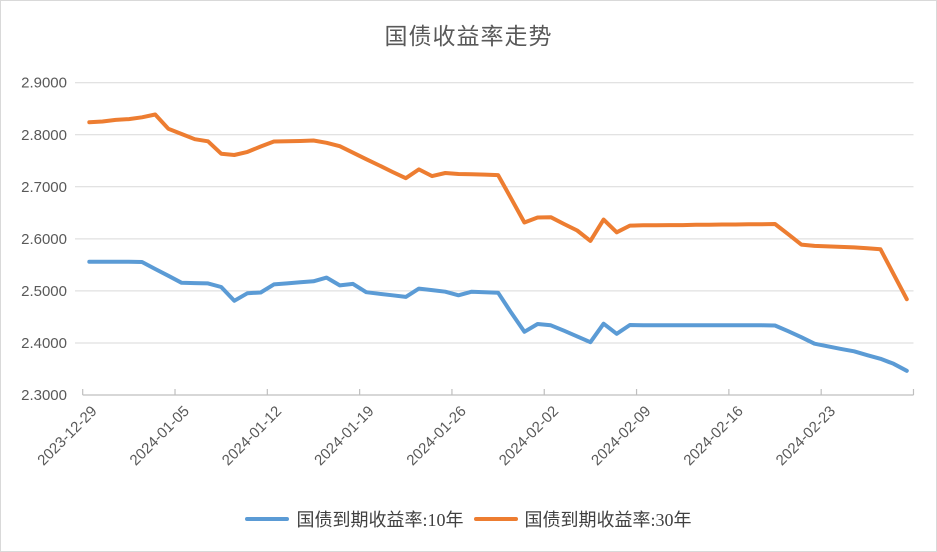 The width and height of the screenshot is (937, 552). Describe the element at coordinates (44, 187) in the screenshot. I see `svg-text: 2.7000` at that location.